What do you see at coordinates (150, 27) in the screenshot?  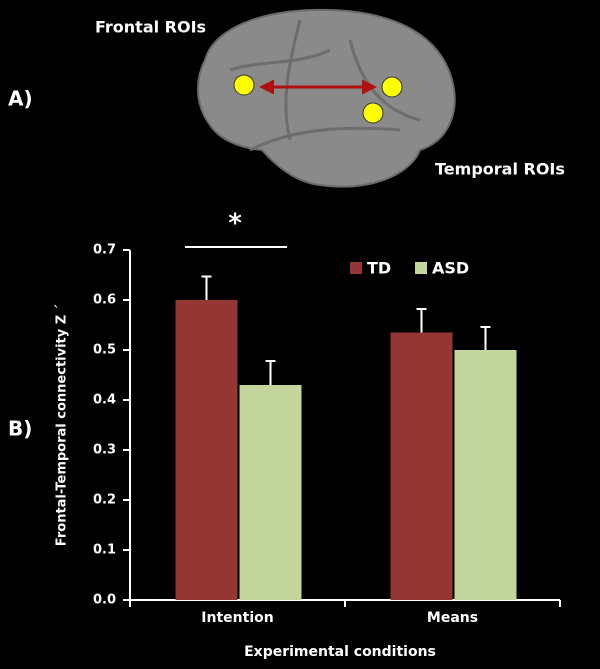 I see `brain-label: Frontal ROIs` at bounding box center [150, 27].